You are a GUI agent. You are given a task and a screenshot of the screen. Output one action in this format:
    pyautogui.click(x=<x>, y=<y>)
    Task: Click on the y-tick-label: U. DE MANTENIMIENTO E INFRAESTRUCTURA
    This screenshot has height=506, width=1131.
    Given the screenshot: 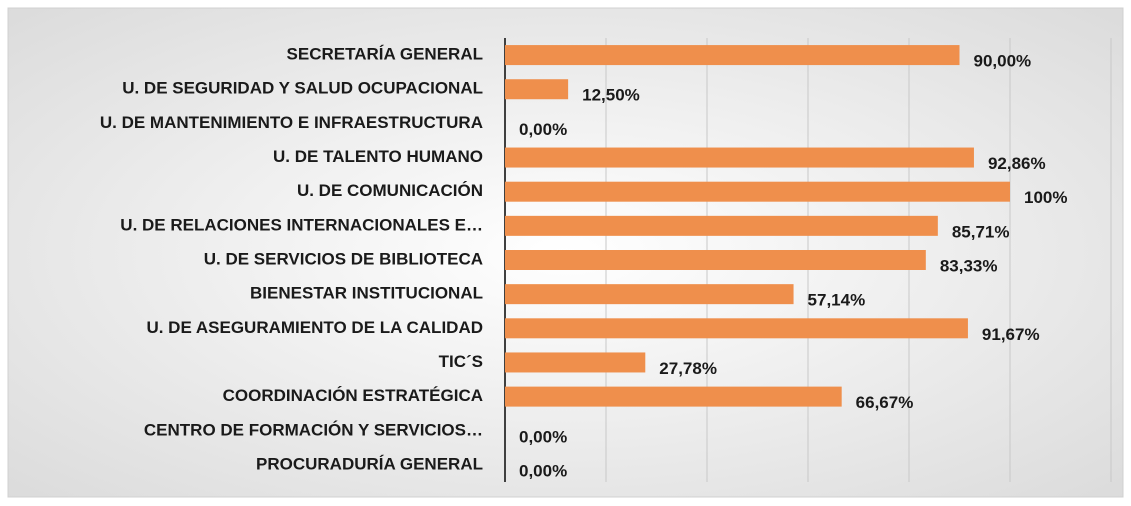 What is the action you would take?
    pyautogui.click(x=291, y=122)
    